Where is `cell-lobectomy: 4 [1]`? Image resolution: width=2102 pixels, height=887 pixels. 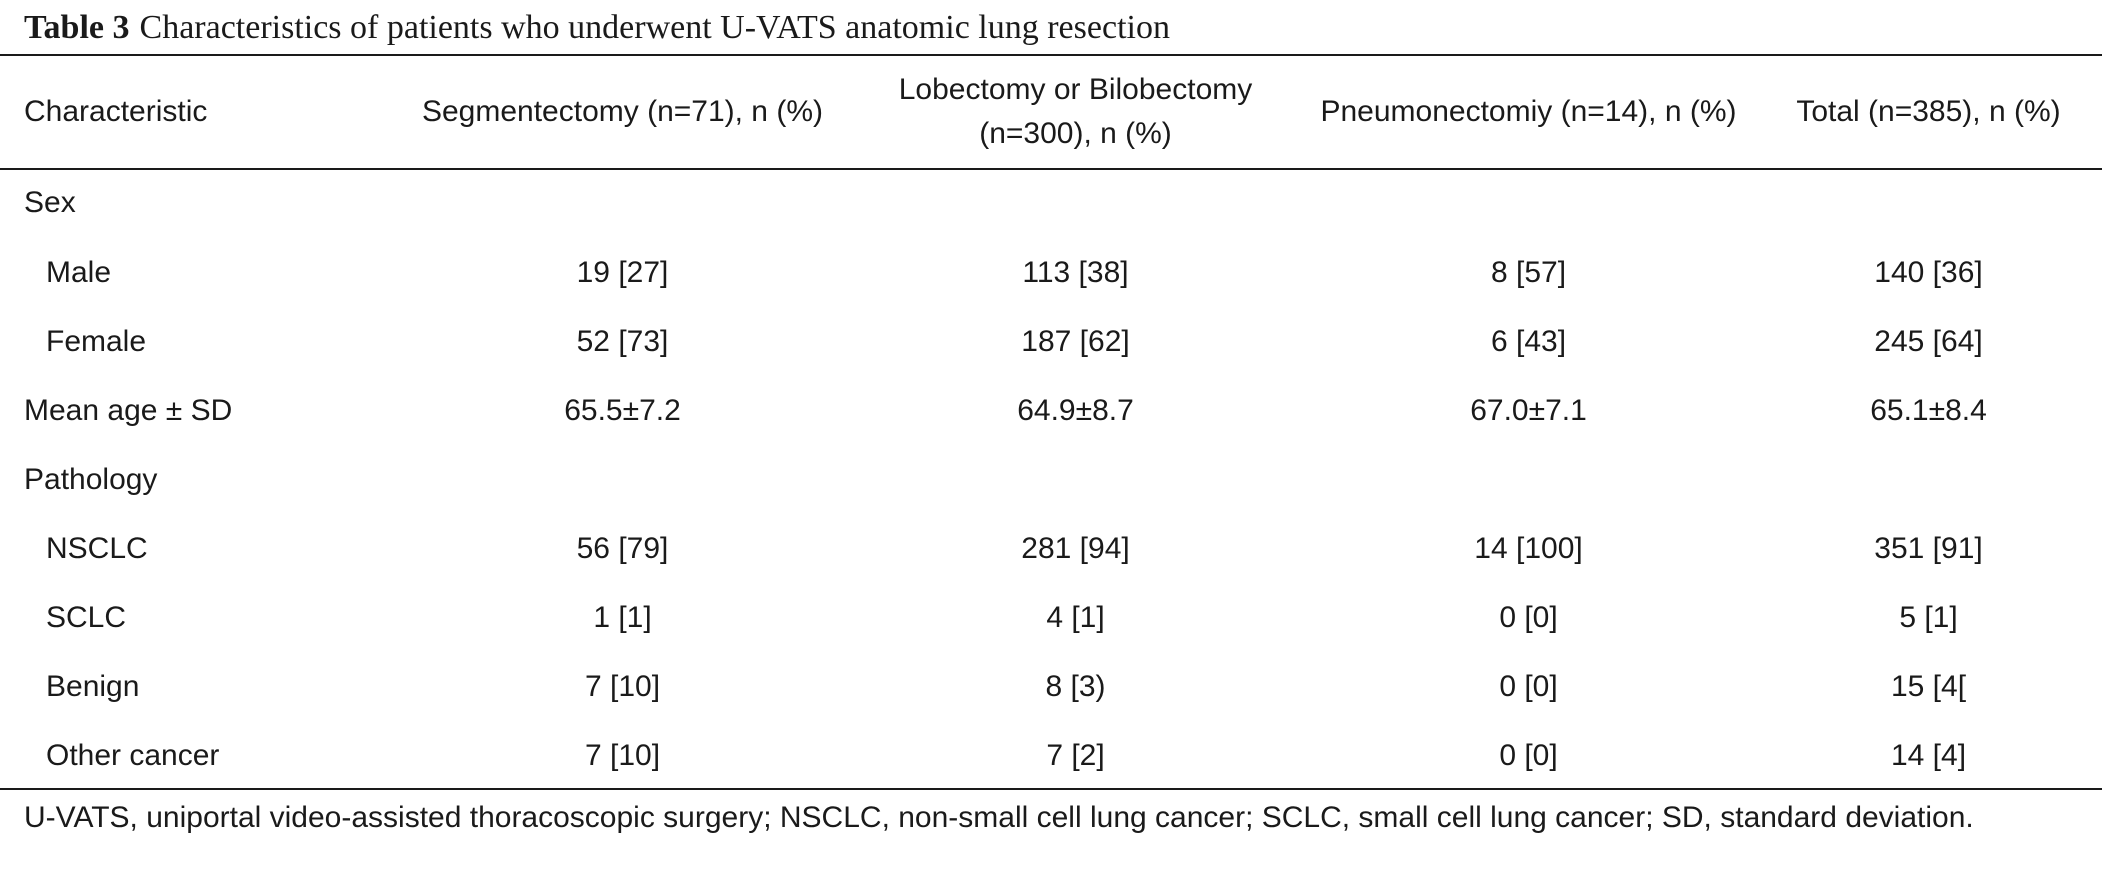 cell-lobectomy: 4 [1] is located at coordinates (1075, 617).